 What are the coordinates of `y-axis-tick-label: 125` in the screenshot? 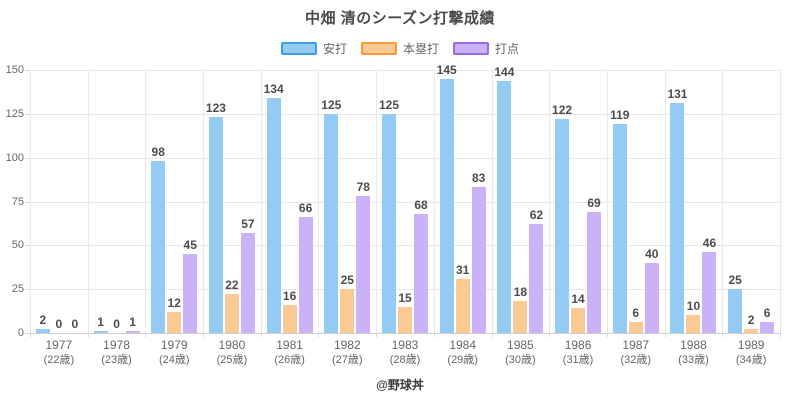 It's located at (14, 113).